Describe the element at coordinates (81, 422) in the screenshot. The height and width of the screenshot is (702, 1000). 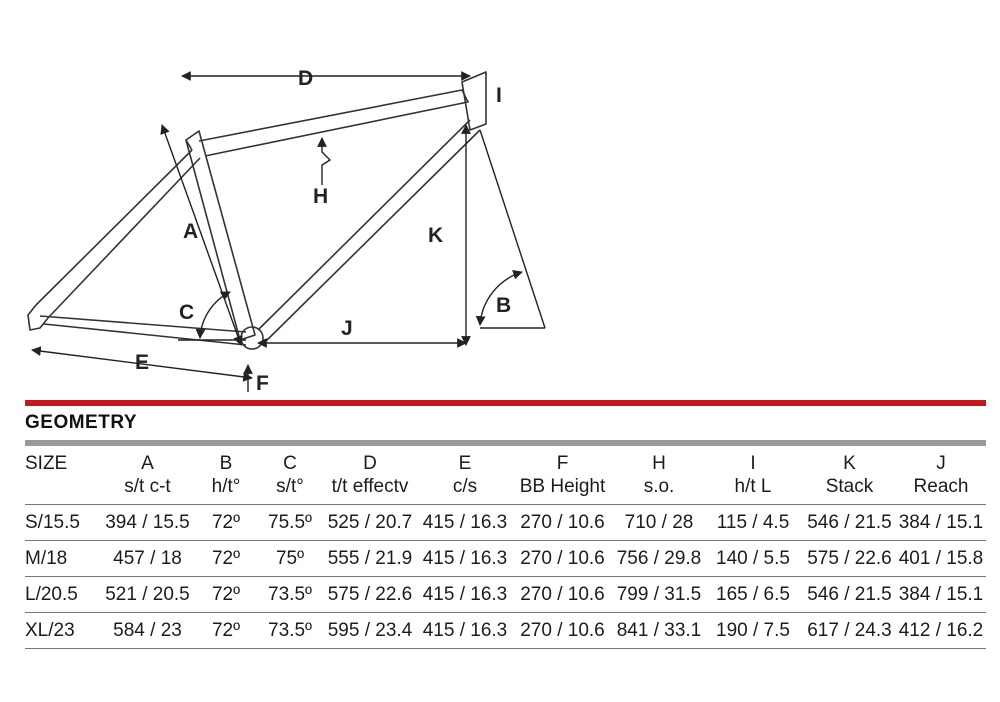
I see `section-title: GEOMETRY` at that location.